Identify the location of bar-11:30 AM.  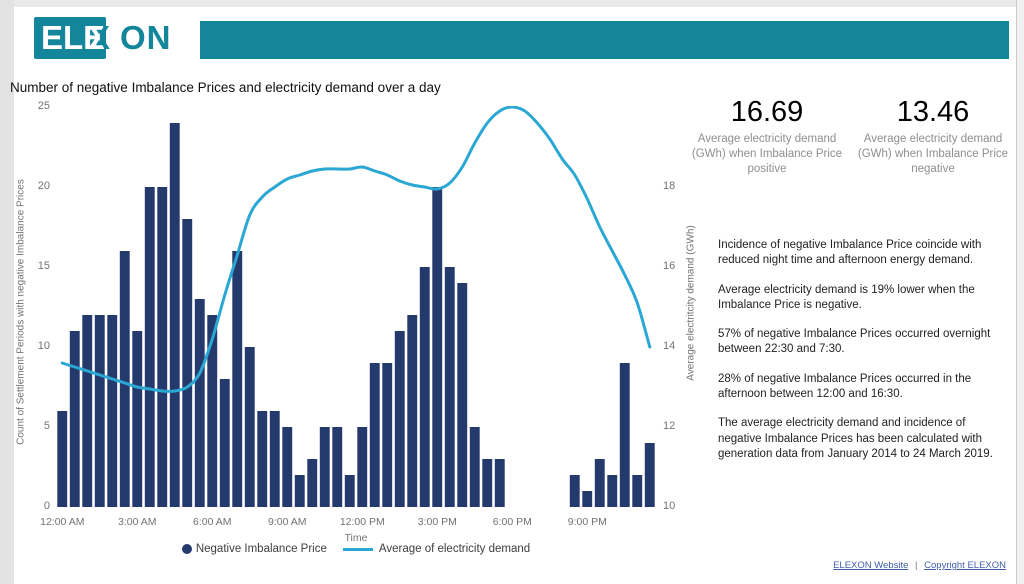
(349, 491).